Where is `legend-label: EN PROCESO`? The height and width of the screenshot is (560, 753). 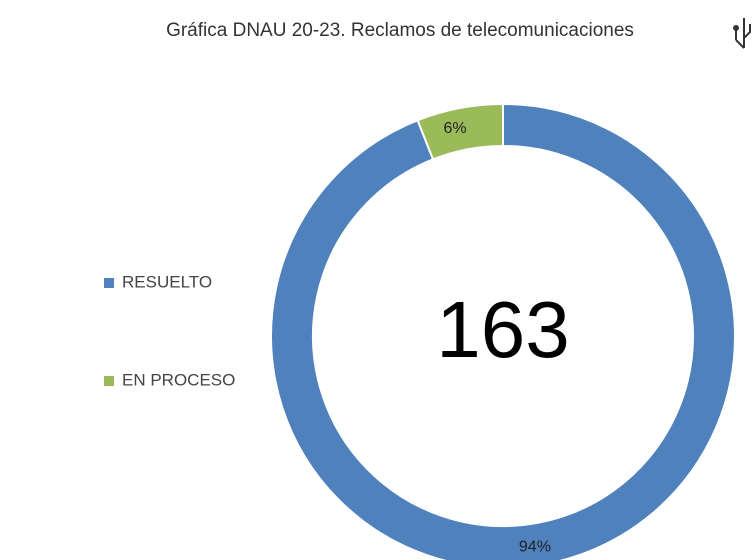 legend-label: EN PROCESO is located at coordinates (178, 379).